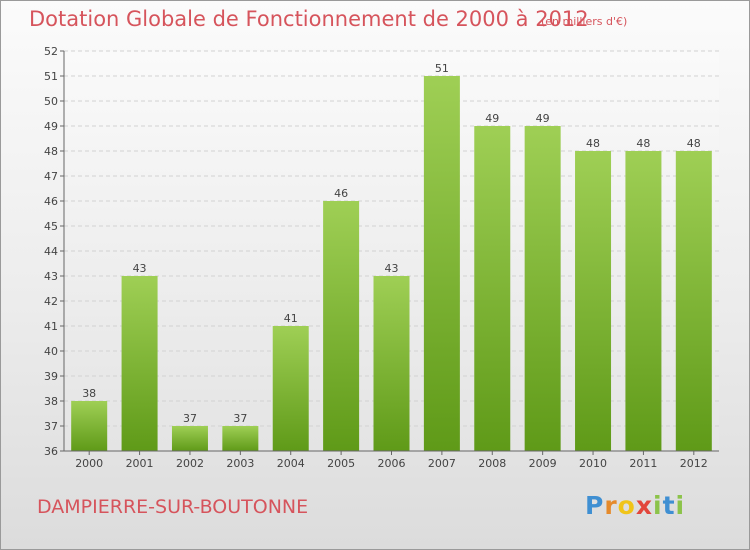  What do you see at coordinates (542, 288) in the screenshot?
I see `bar-2009` at bounding box center [542, 288].